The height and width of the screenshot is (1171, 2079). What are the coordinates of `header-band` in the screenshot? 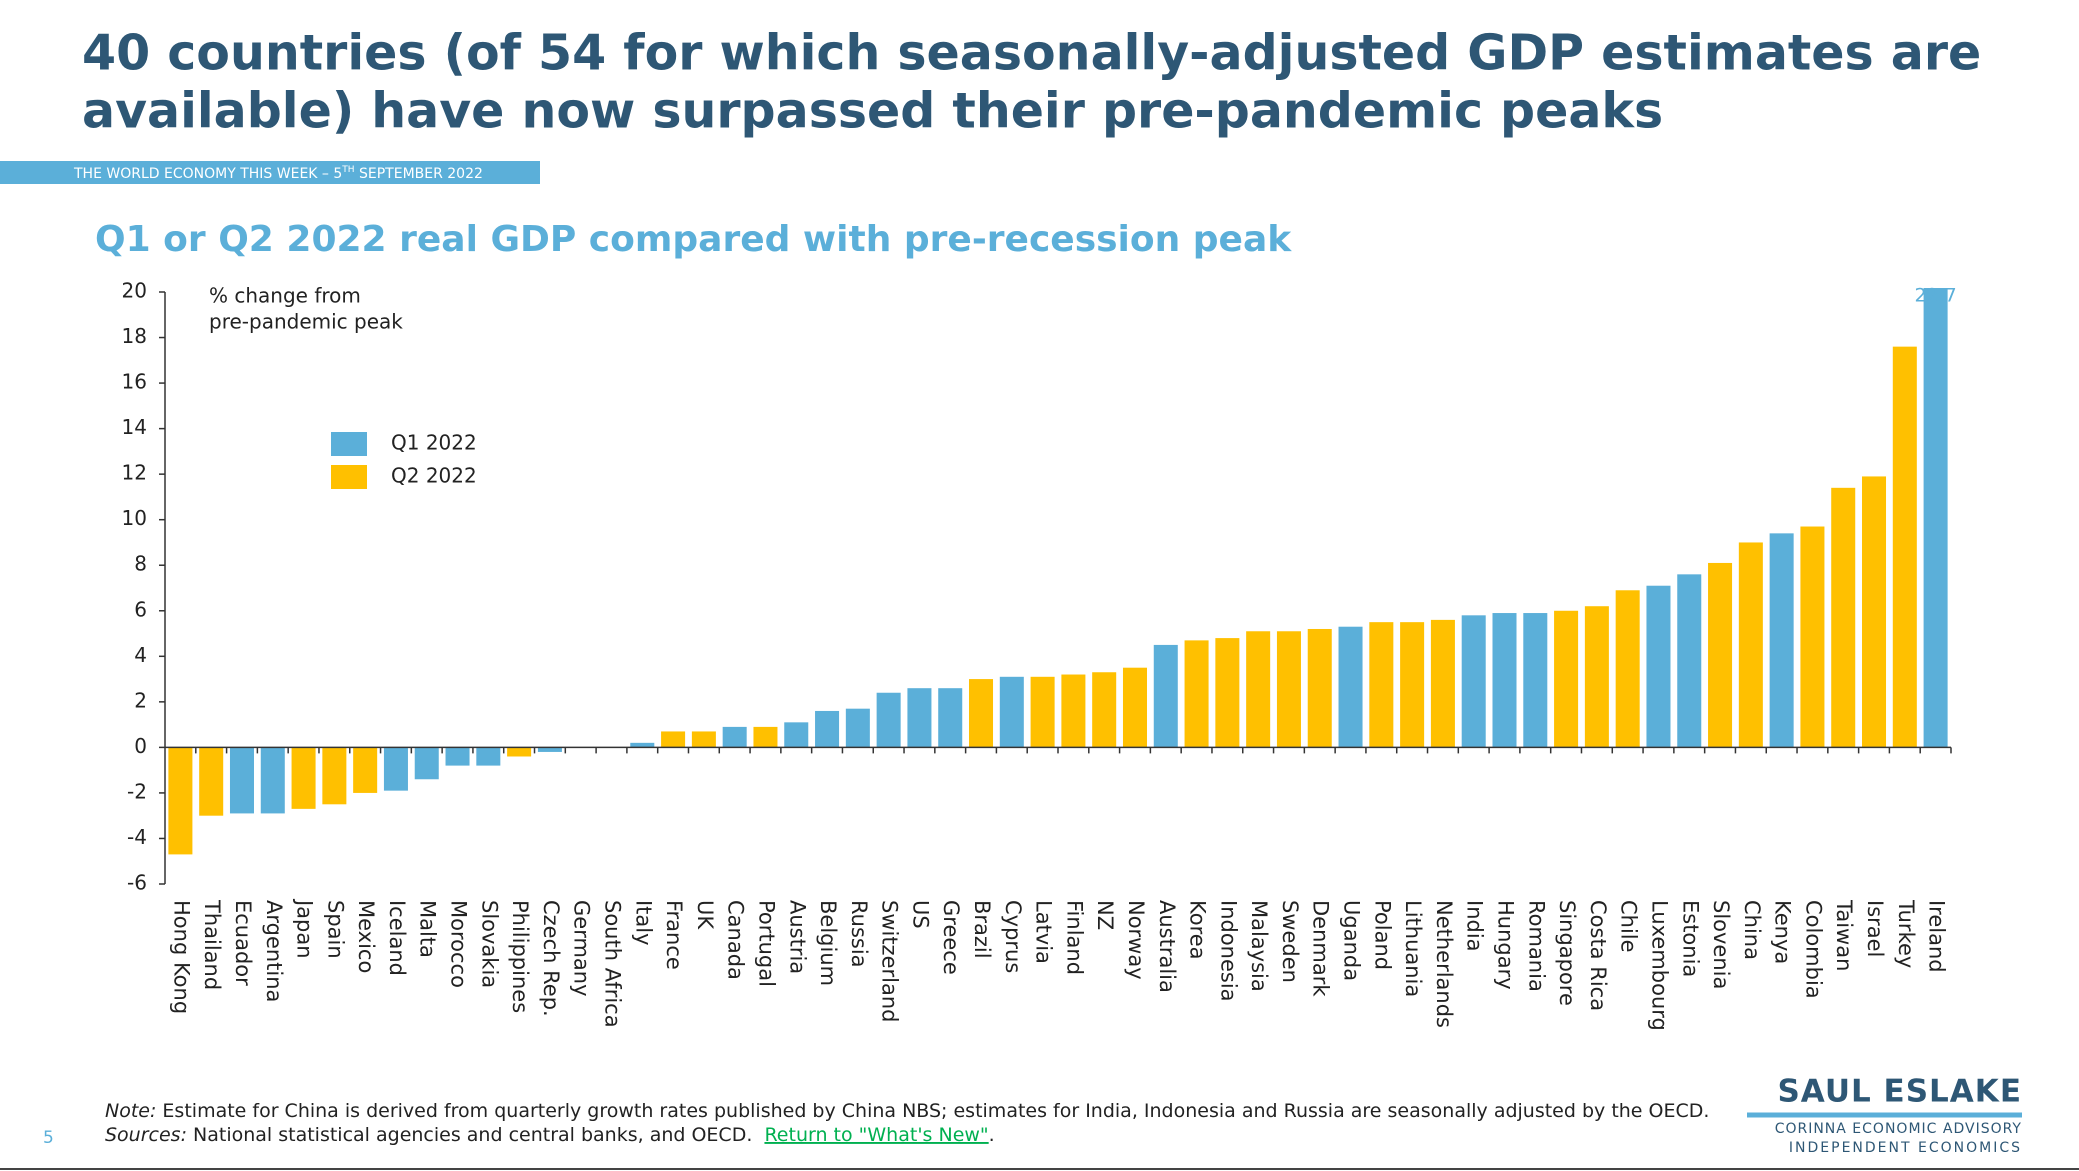 It's located at (270, 172).